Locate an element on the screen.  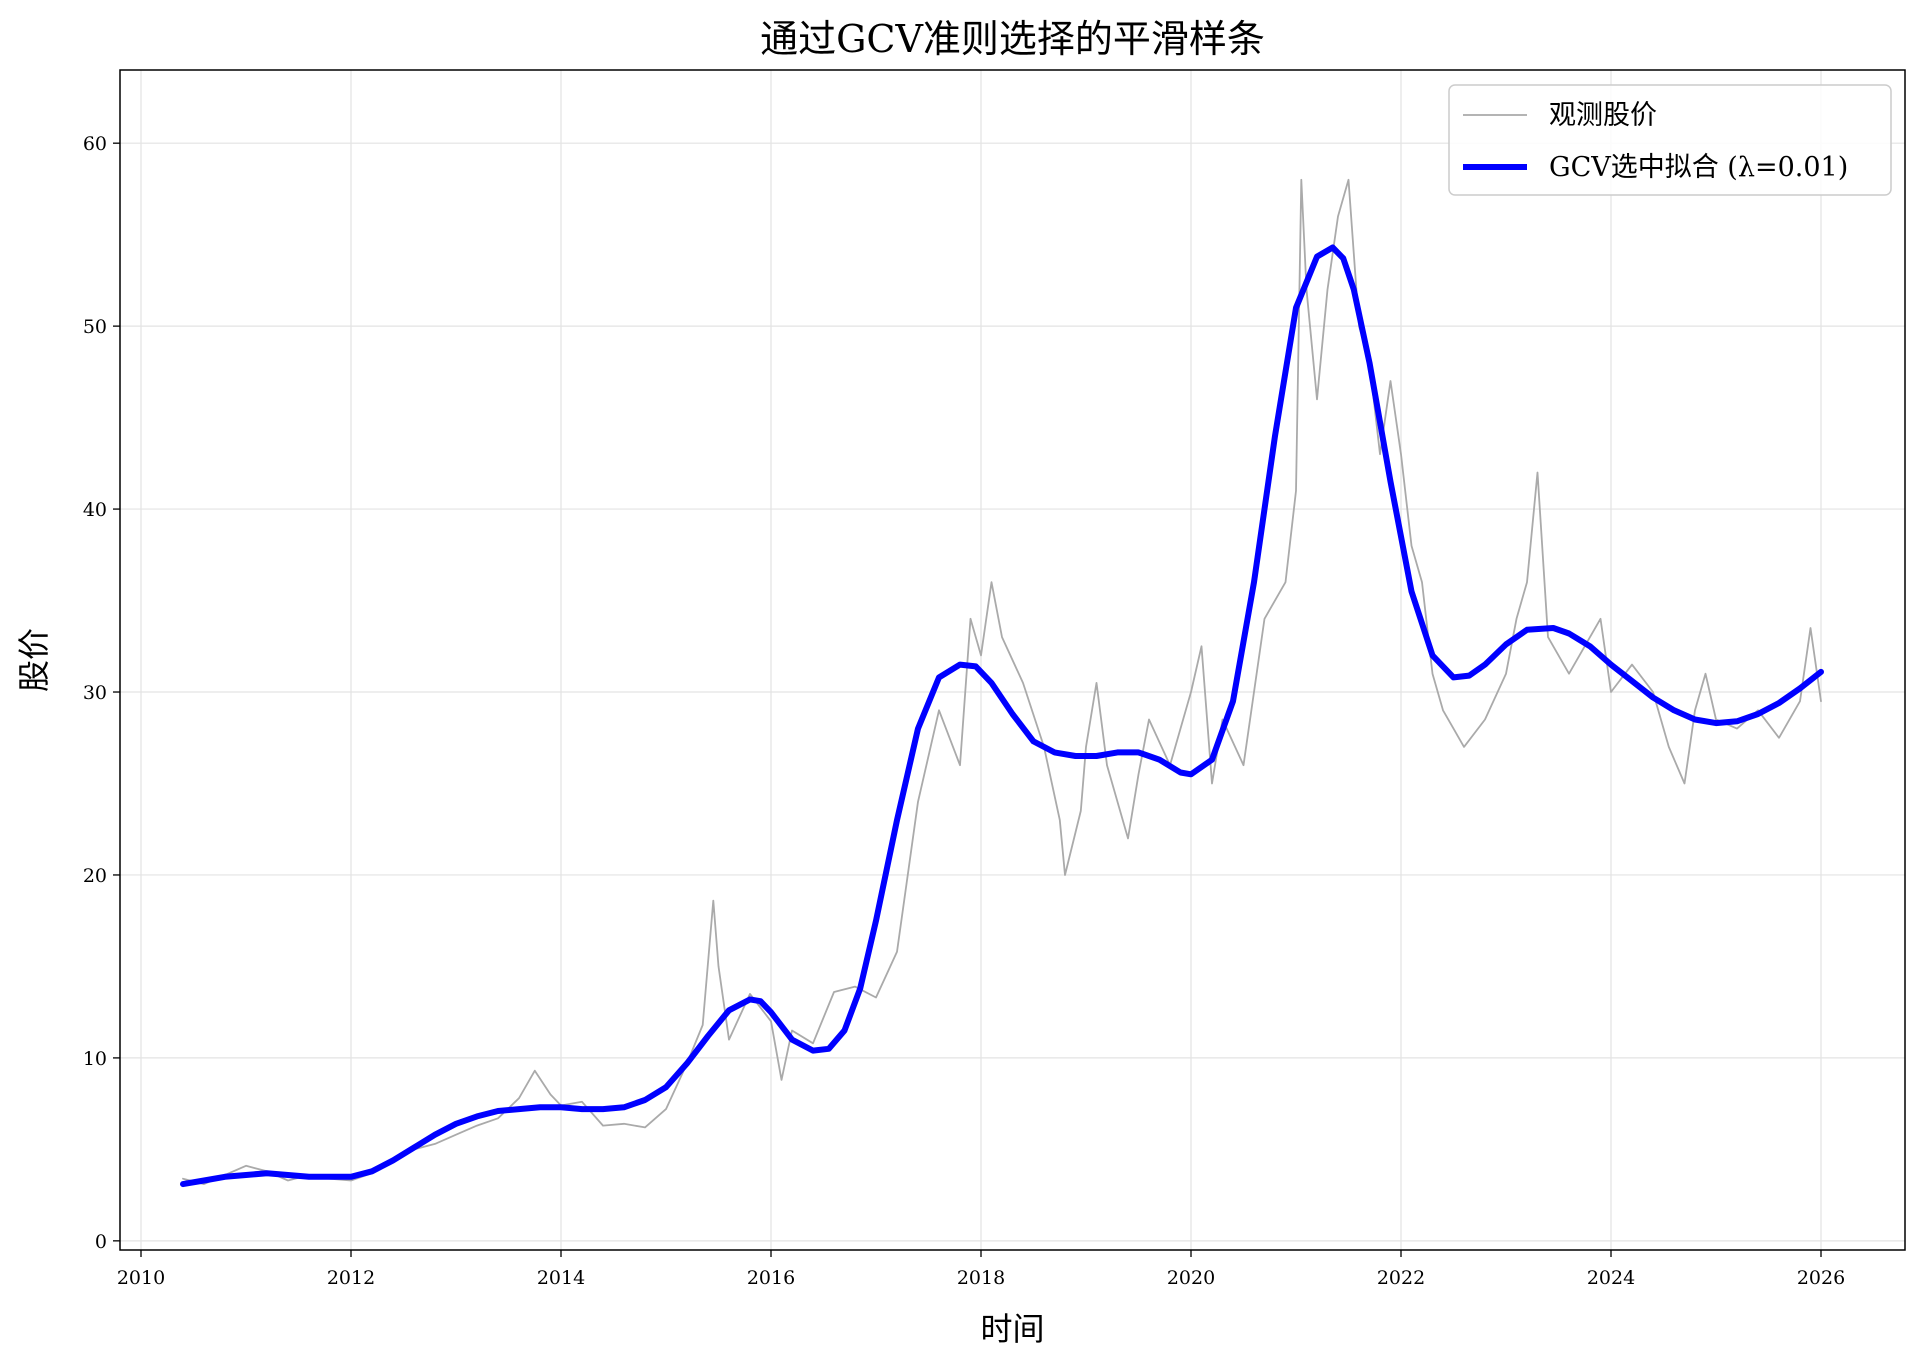
x-tick-label: 2022 is located at coordinates (1401, 1278).